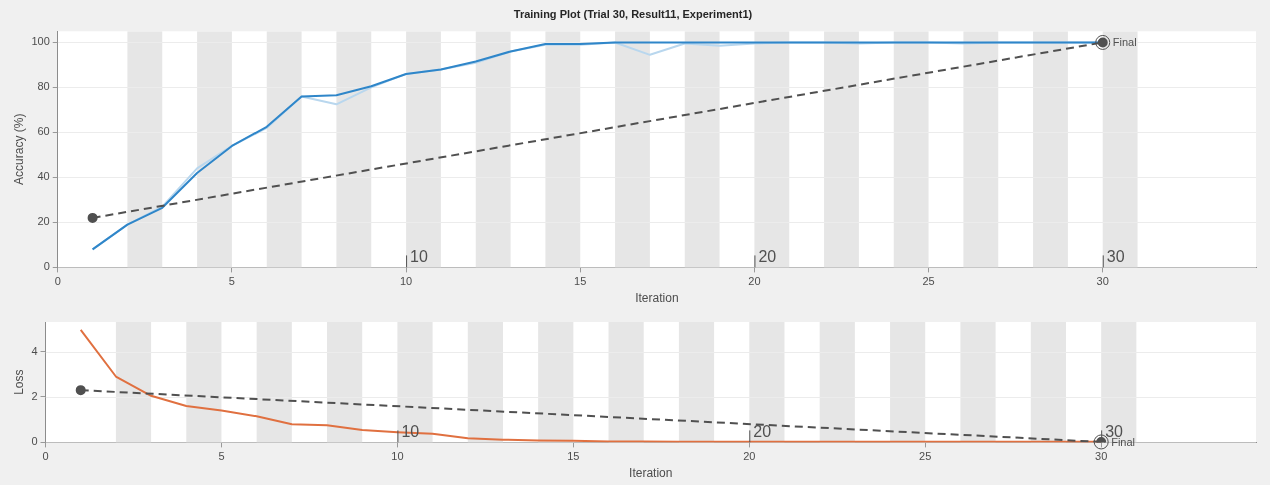  What do you see at coordinates (43, 86) in the screenshot?
I see `y-tick-label: 80` at bounding box center [43, 86].